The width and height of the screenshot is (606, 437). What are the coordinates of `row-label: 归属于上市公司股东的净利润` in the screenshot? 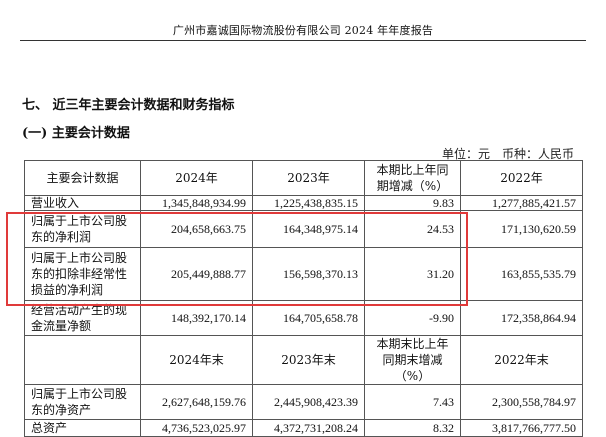 It's located at (82, 229).